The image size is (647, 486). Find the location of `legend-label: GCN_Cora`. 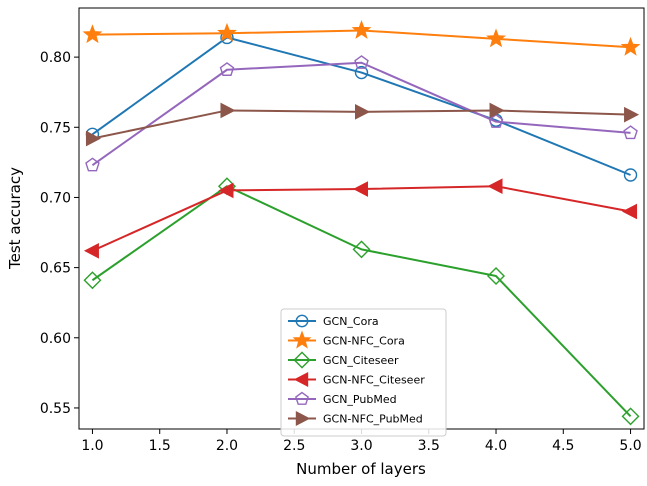

legend-label: GCN_Cora is located at coordinates (351, 321).